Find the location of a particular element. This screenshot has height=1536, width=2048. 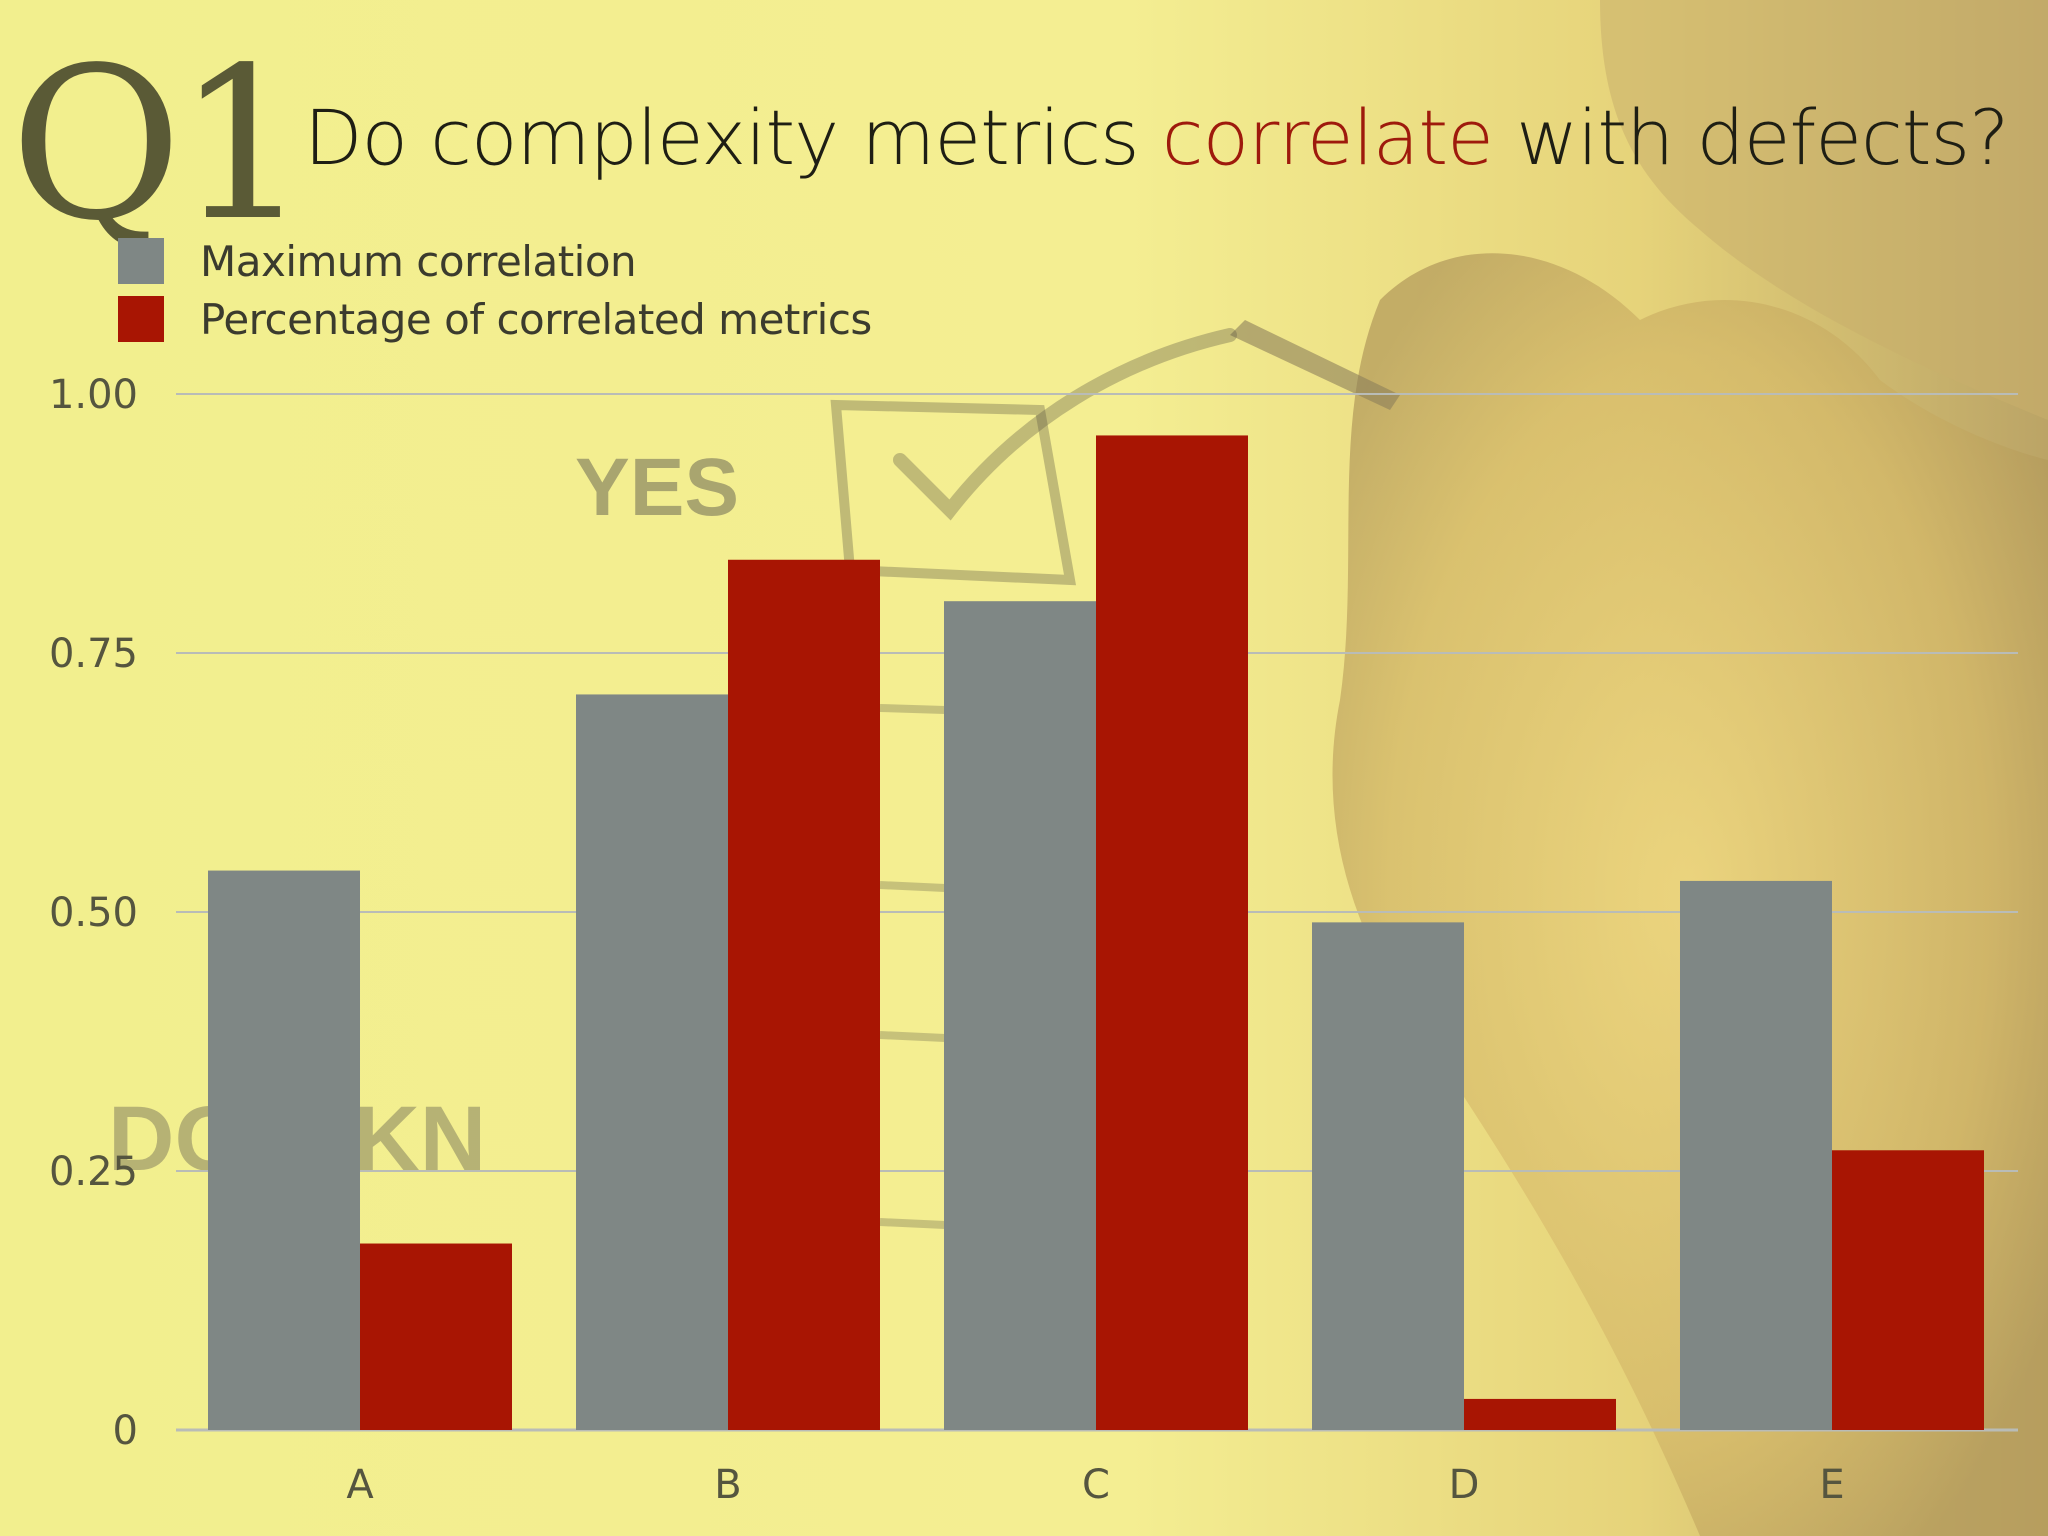

y-tick-label: 0.25 is located at coordinates (93, 1172).